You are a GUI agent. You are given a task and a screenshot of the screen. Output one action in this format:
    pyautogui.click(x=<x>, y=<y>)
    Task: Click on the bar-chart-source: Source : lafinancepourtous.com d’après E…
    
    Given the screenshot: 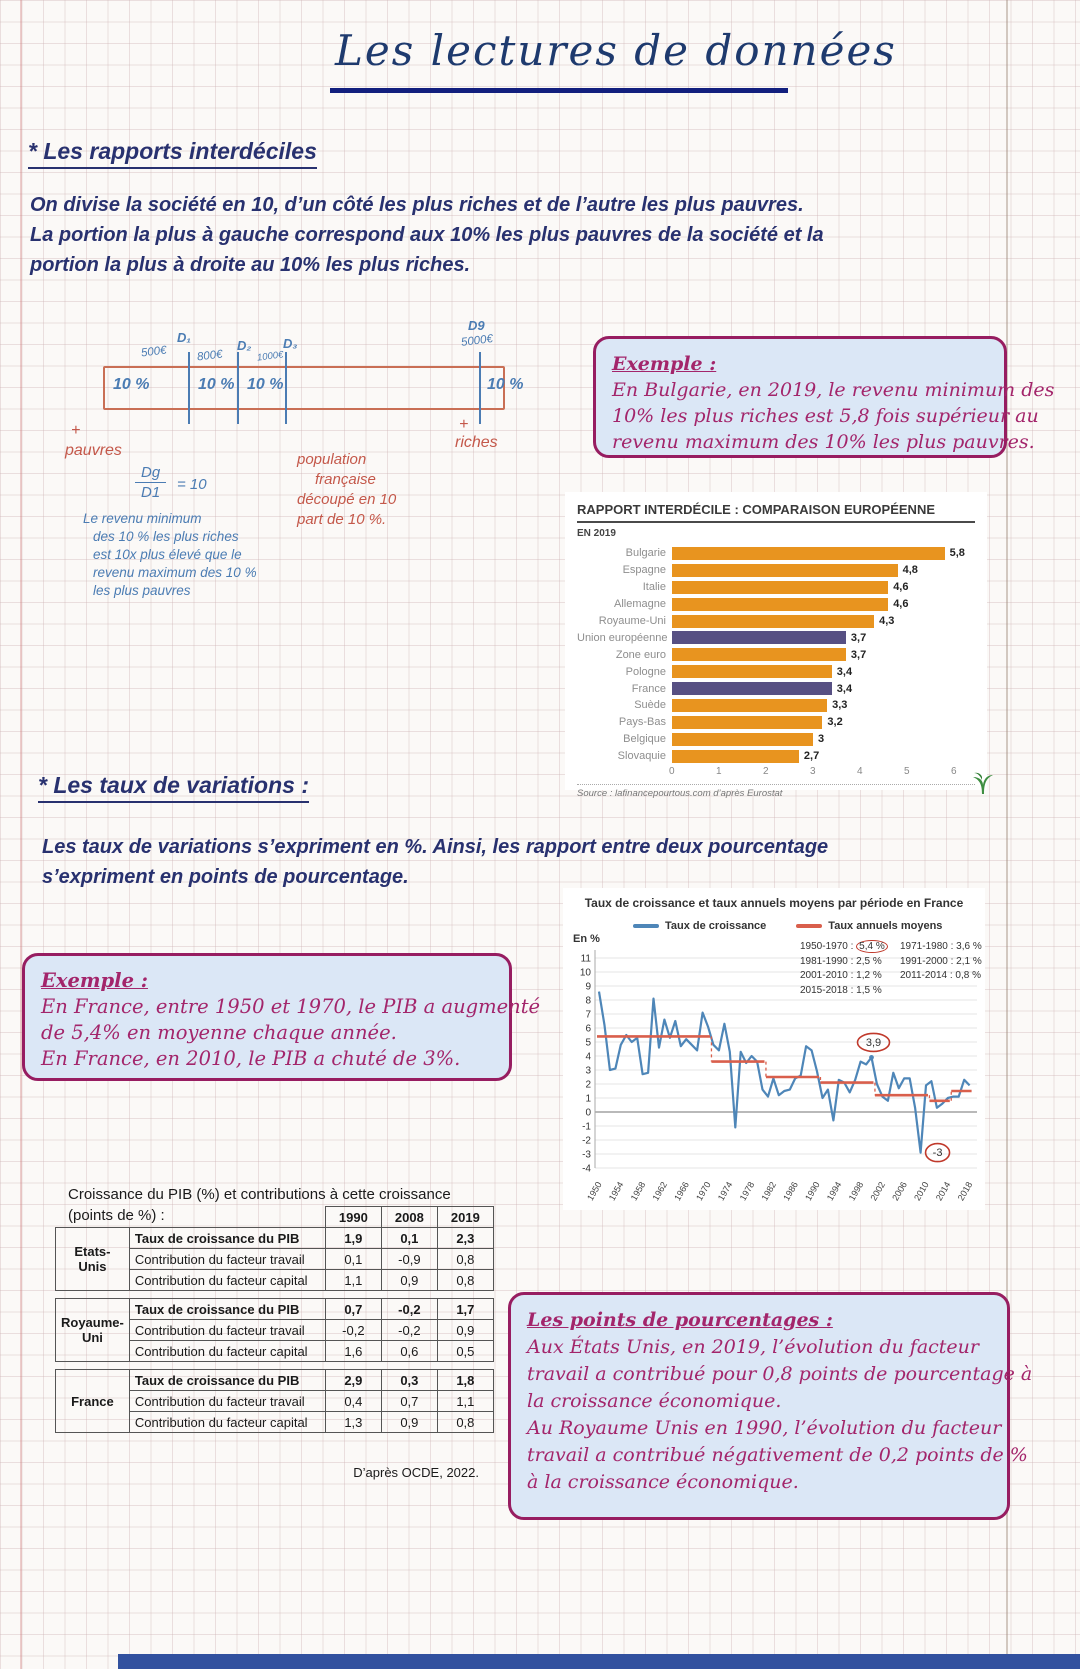 What is the action you would take?
    pyautogui.click(x=776, y=791)
    